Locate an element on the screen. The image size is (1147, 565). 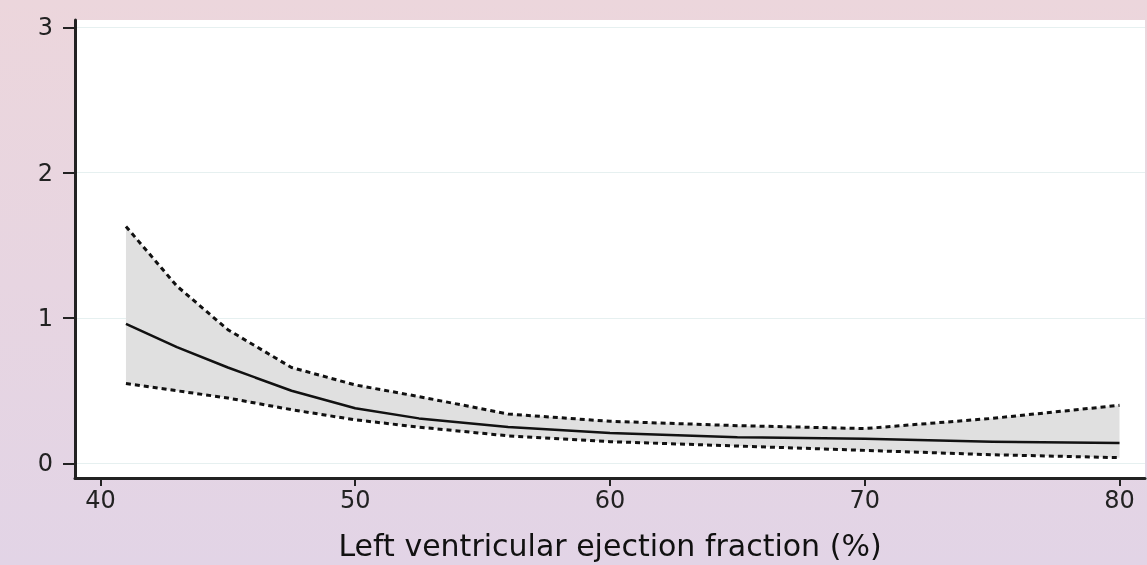
y-tick-label: 2 is located at coordinates (45, 172).